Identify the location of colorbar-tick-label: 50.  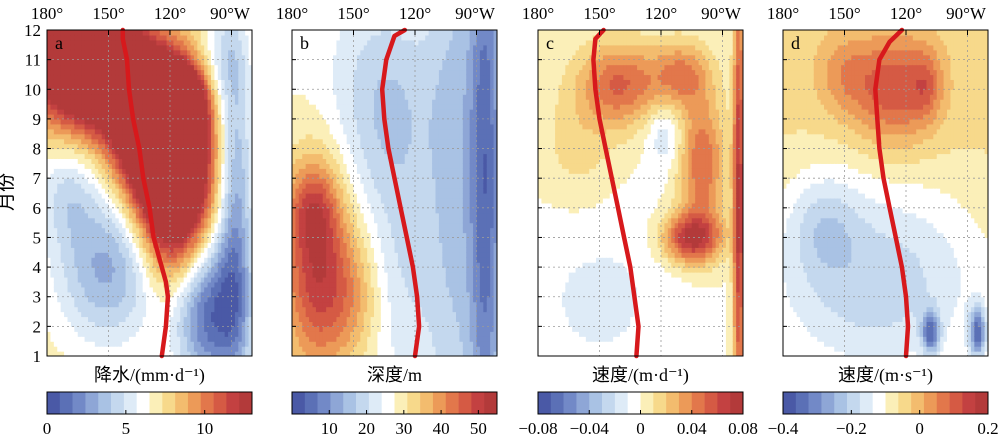
(478, 428).